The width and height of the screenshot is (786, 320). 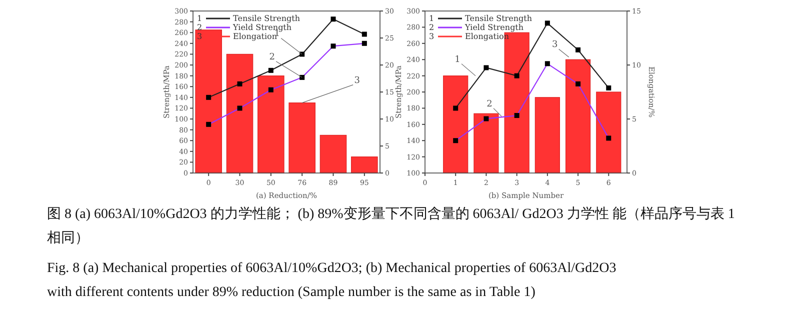 I want to click on legend-label: Yield Strength, so click(x=494, y=27).